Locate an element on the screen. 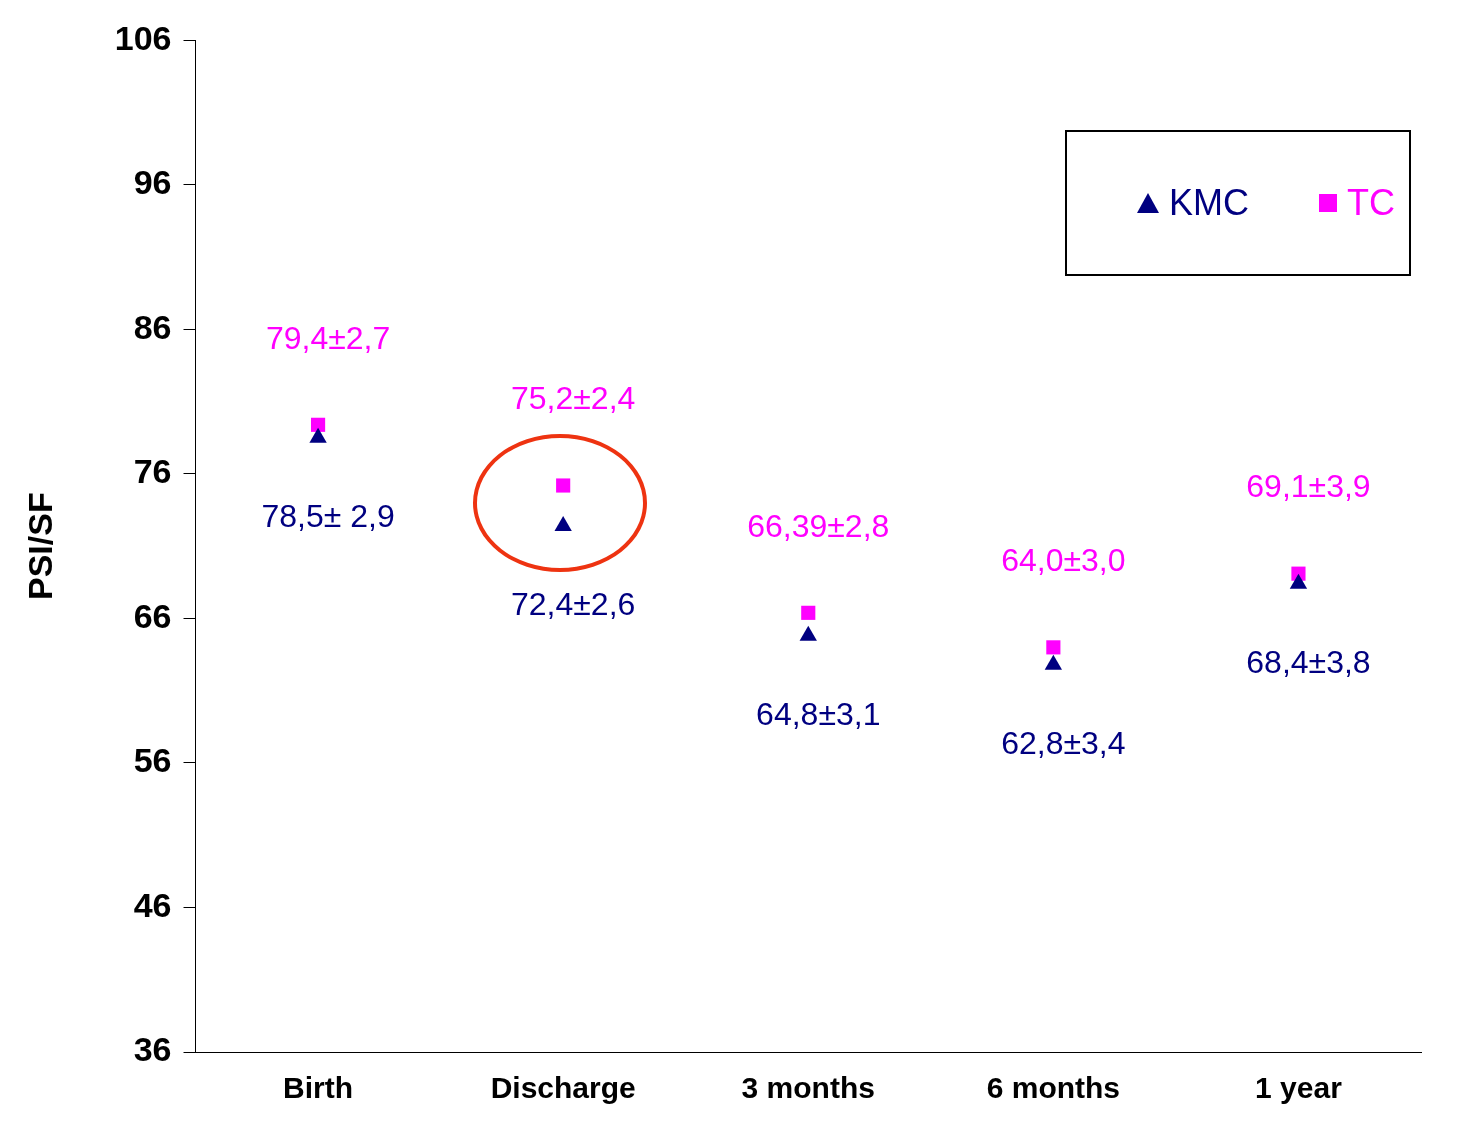  x-tick-label: Birth is located at coordinates (318, 1088).